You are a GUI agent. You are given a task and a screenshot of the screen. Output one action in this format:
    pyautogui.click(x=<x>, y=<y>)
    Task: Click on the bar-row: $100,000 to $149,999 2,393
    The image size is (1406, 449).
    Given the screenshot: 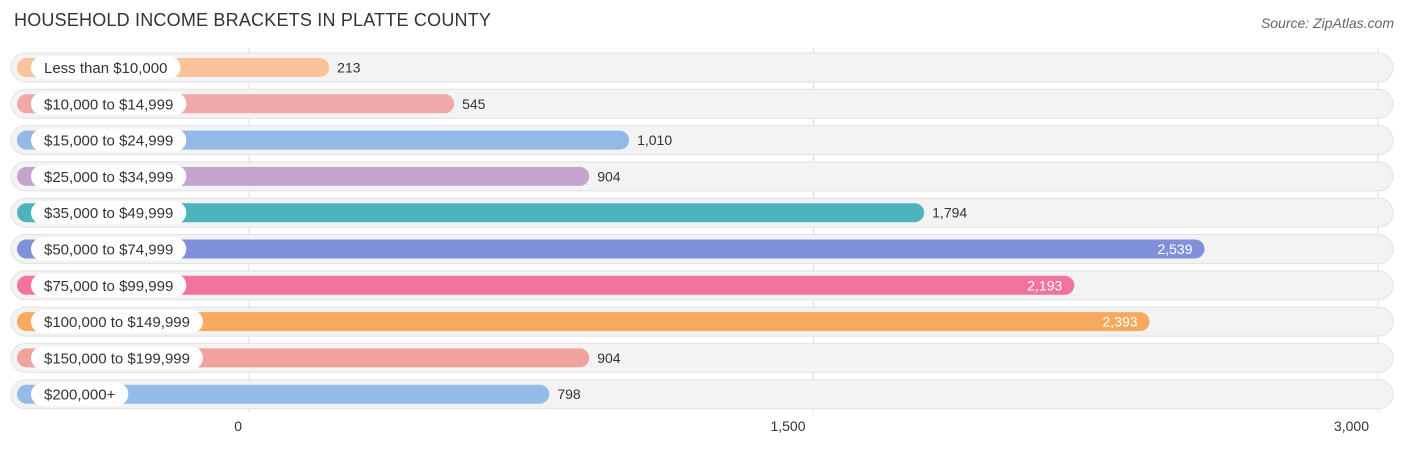 What is the action you would take?
    pyautogui.click(x=702, y=321)
    